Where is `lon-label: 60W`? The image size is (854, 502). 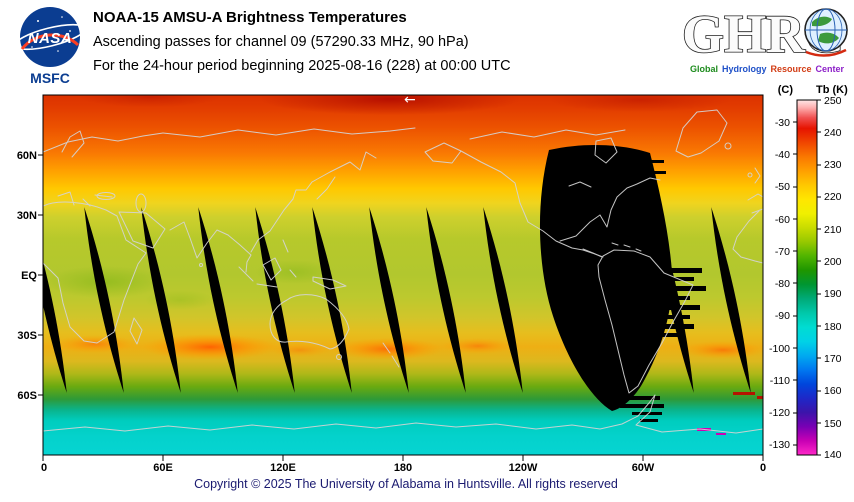
lon-label: 60W is located at coordinates (643, 468).